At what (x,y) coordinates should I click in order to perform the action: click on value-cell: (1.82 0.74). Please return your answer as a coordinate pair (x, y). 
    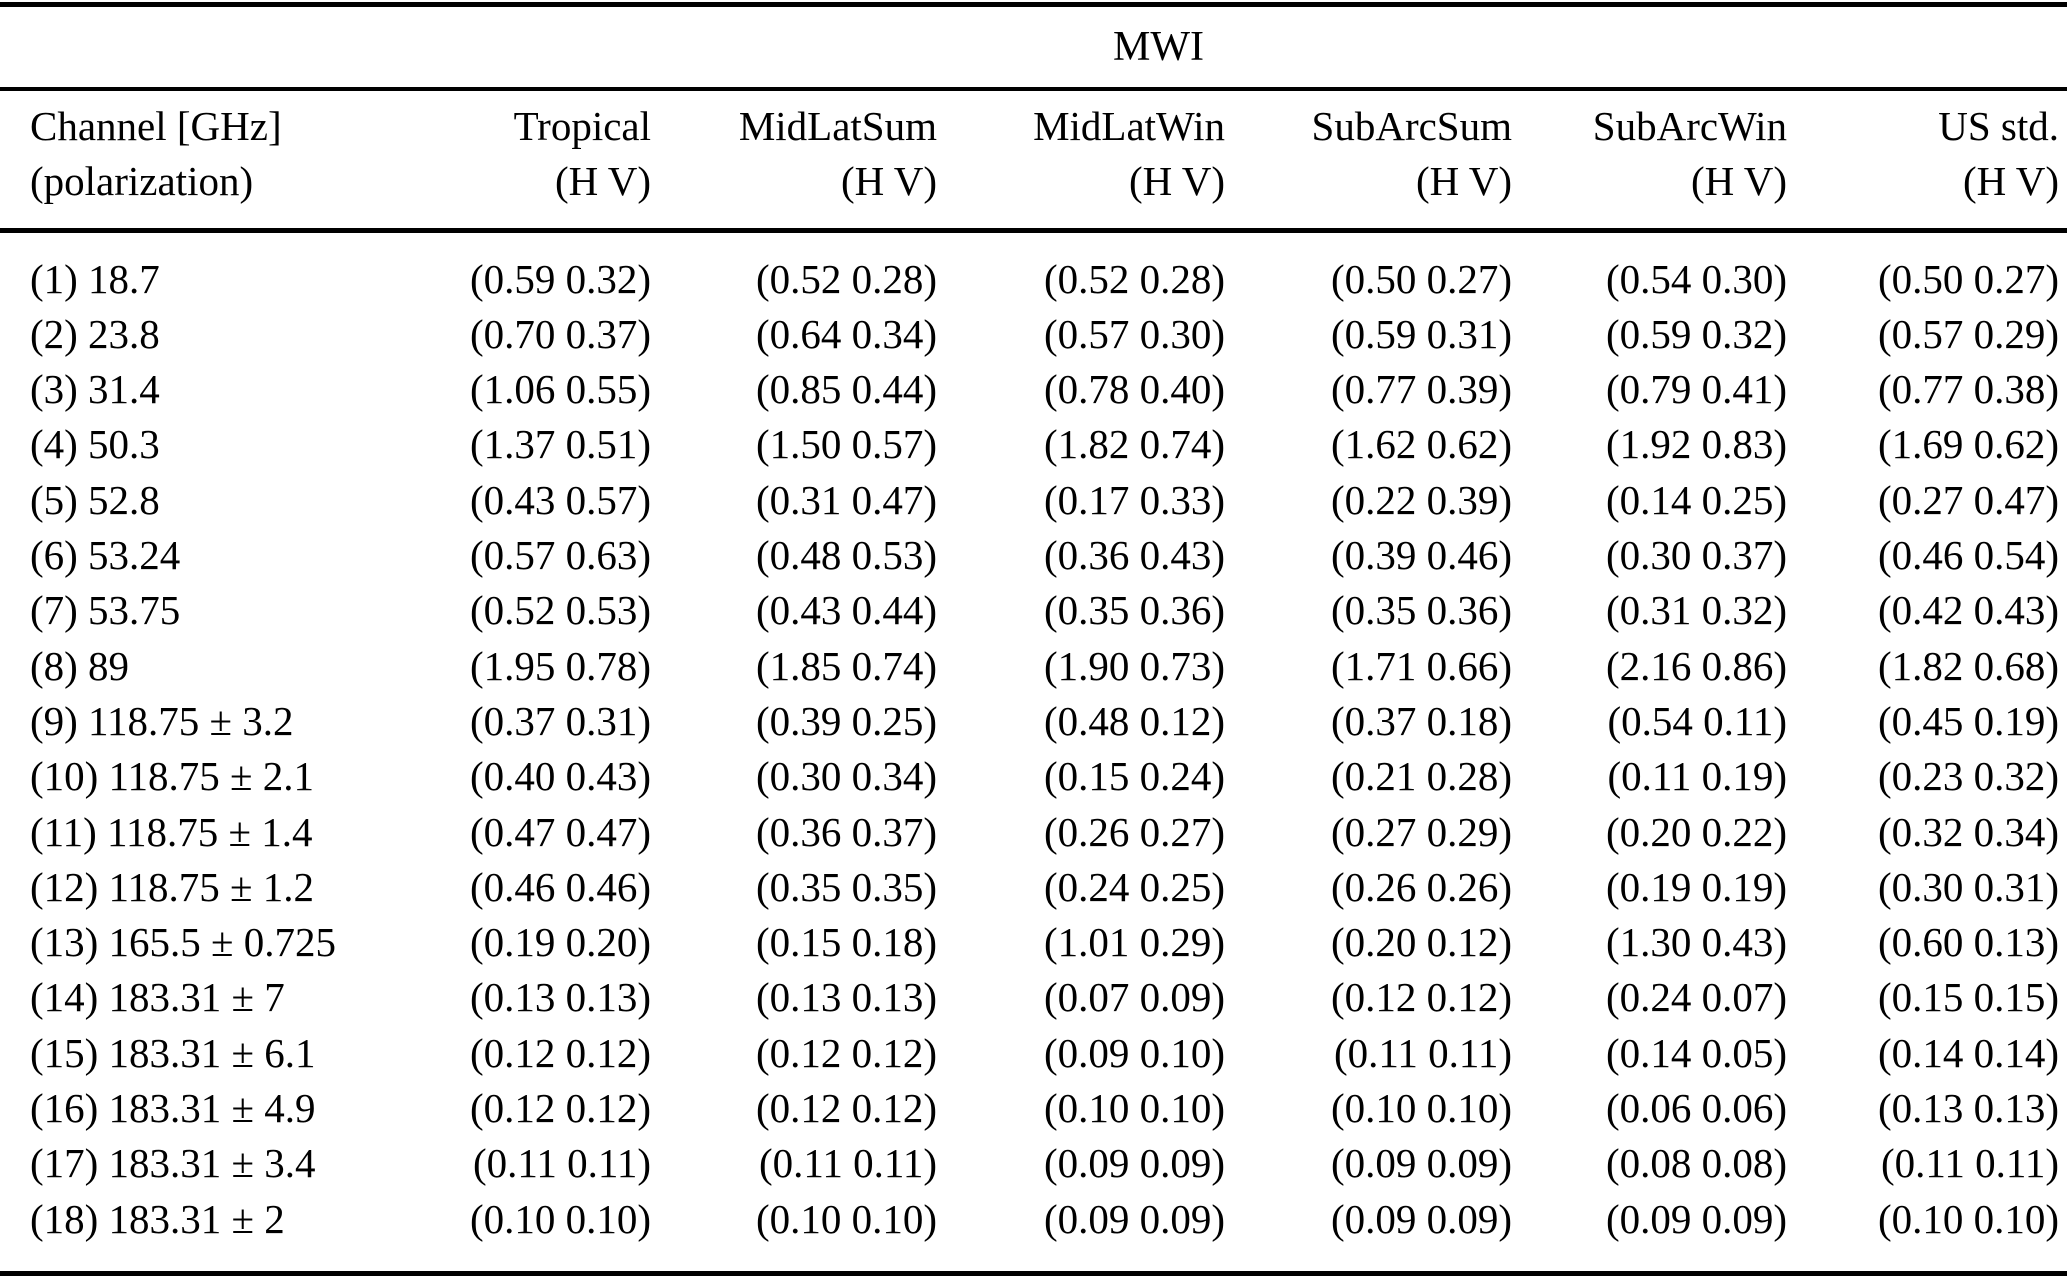
    Looking at the image, I should click on (1134, 444).